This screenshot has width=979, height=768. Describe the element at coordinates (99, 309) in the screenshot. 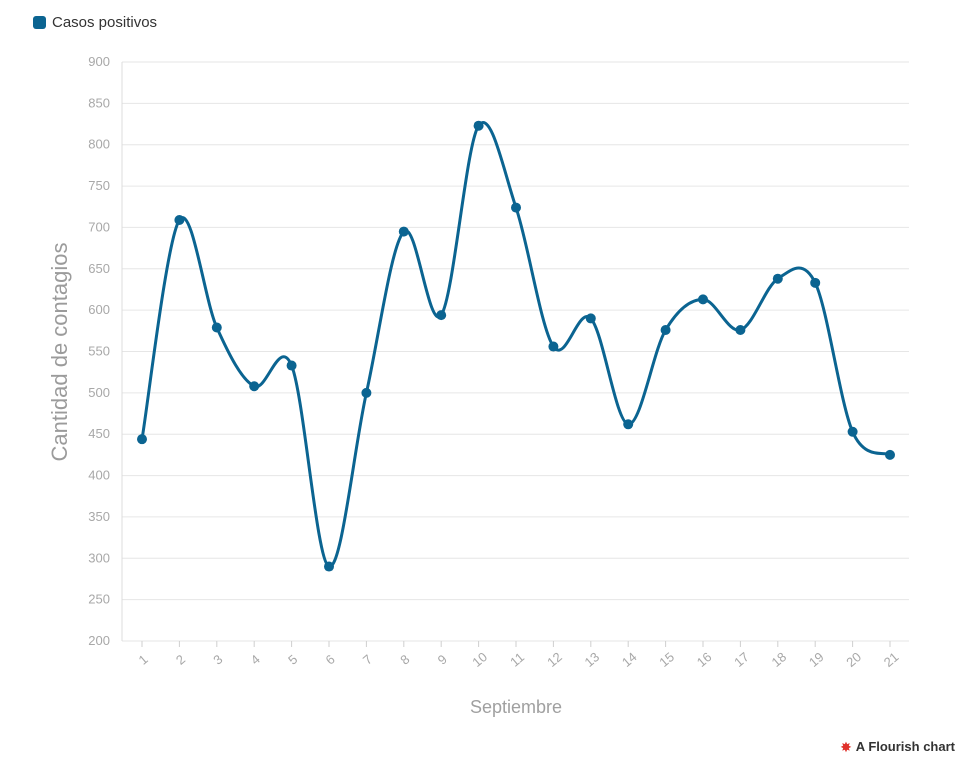

I see `y-tick-label: 600` at that location.